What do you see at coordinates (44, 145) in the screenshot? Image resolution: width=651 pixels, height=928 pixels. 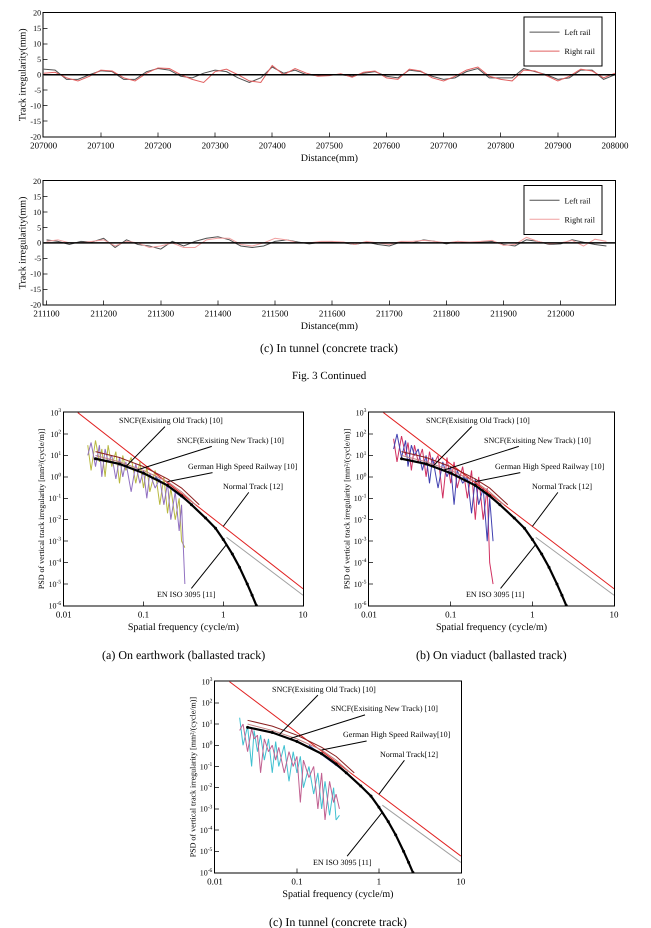 I see `x-tick-label: 207000` at bounding box center [44, 145].